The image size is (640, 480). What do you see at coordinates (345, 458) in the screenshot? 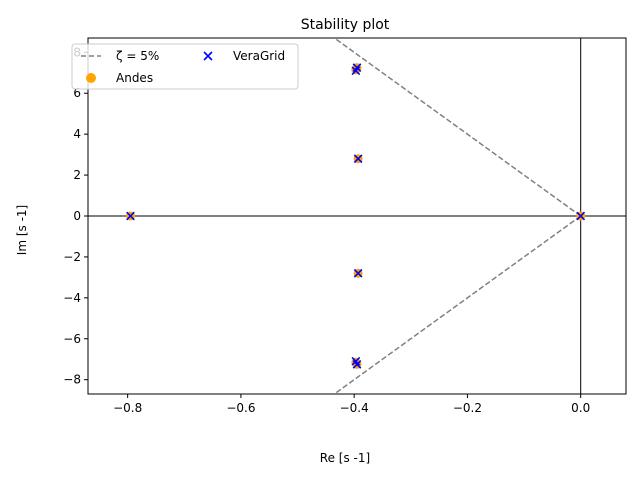
I see `x-axis-label: Re [s -1]` at bounding box center [345, 458].